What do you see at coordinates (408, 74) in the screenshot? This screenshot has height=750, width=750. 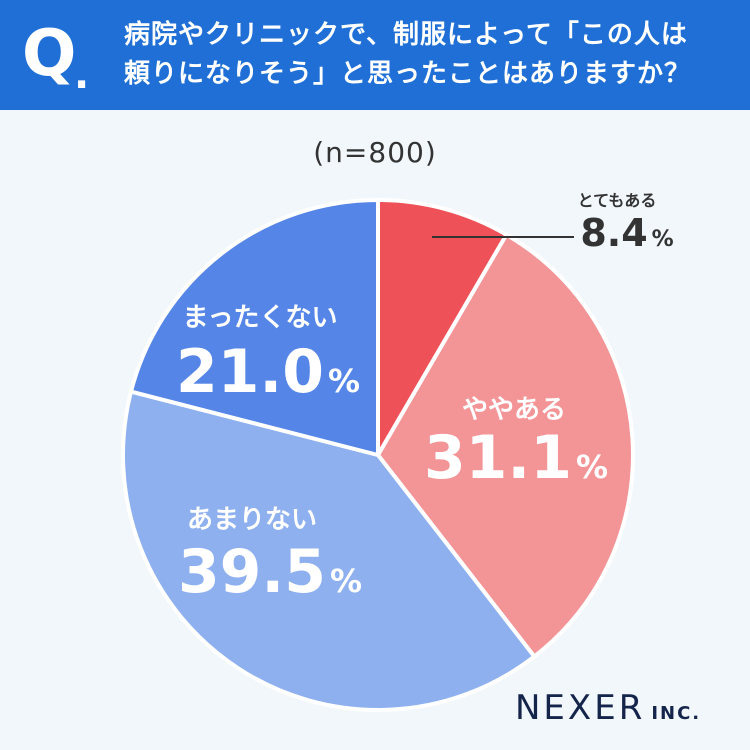 I see `question-line-2: 頼りになりそう」と思ったことはありますか？` at bounding box center [408, 74].